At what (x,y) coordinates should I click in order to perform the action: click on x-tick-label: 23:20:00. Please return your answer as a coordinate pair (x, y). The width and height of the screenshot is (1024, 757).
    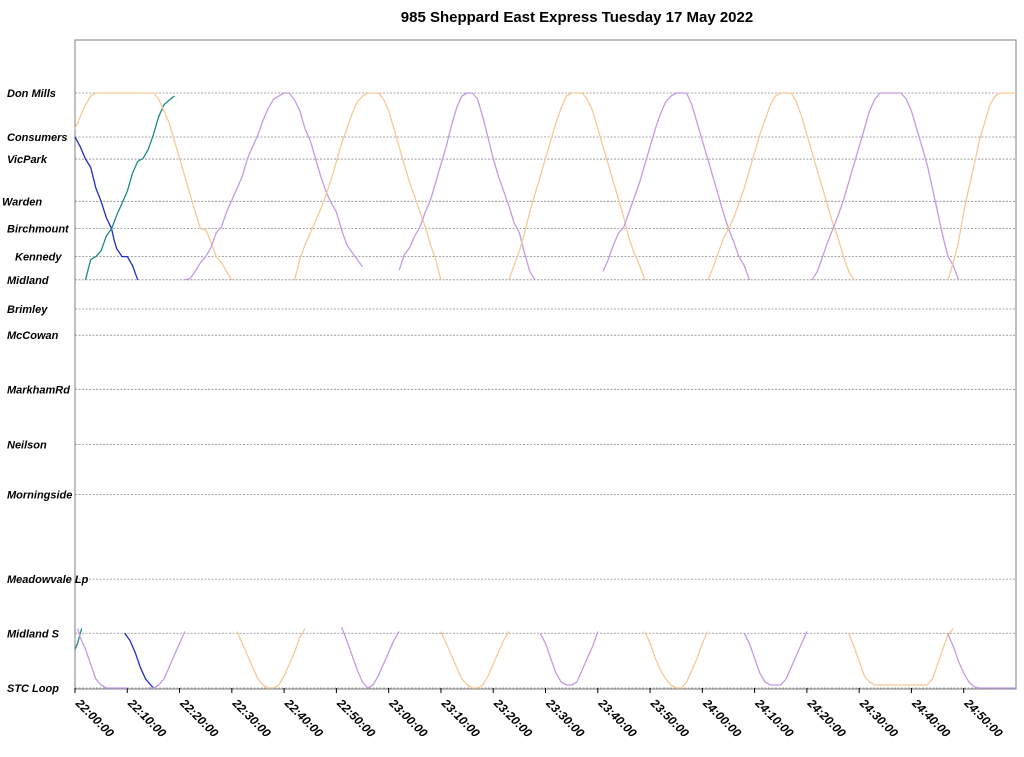
    Looking at the image, I should click on (512, 718).